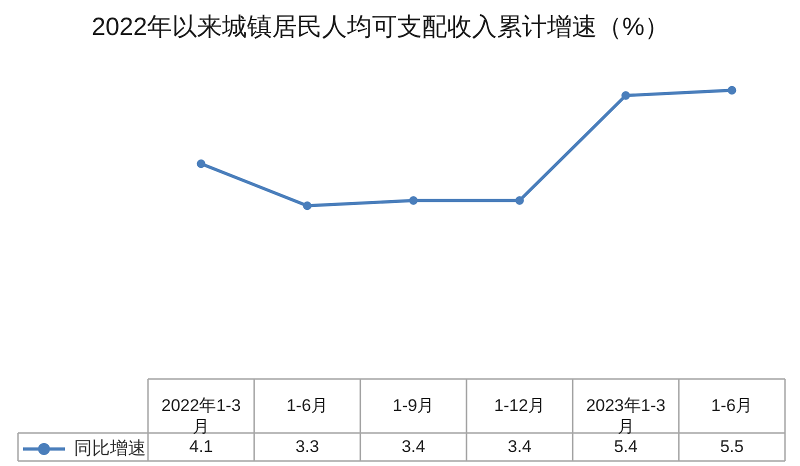 Image resolution: width=800 pixels, height=466 pixels. I want to click on chart-title: 2022年以来城镇居民人均可支配收入累计增速（%）, so click(381, 27).